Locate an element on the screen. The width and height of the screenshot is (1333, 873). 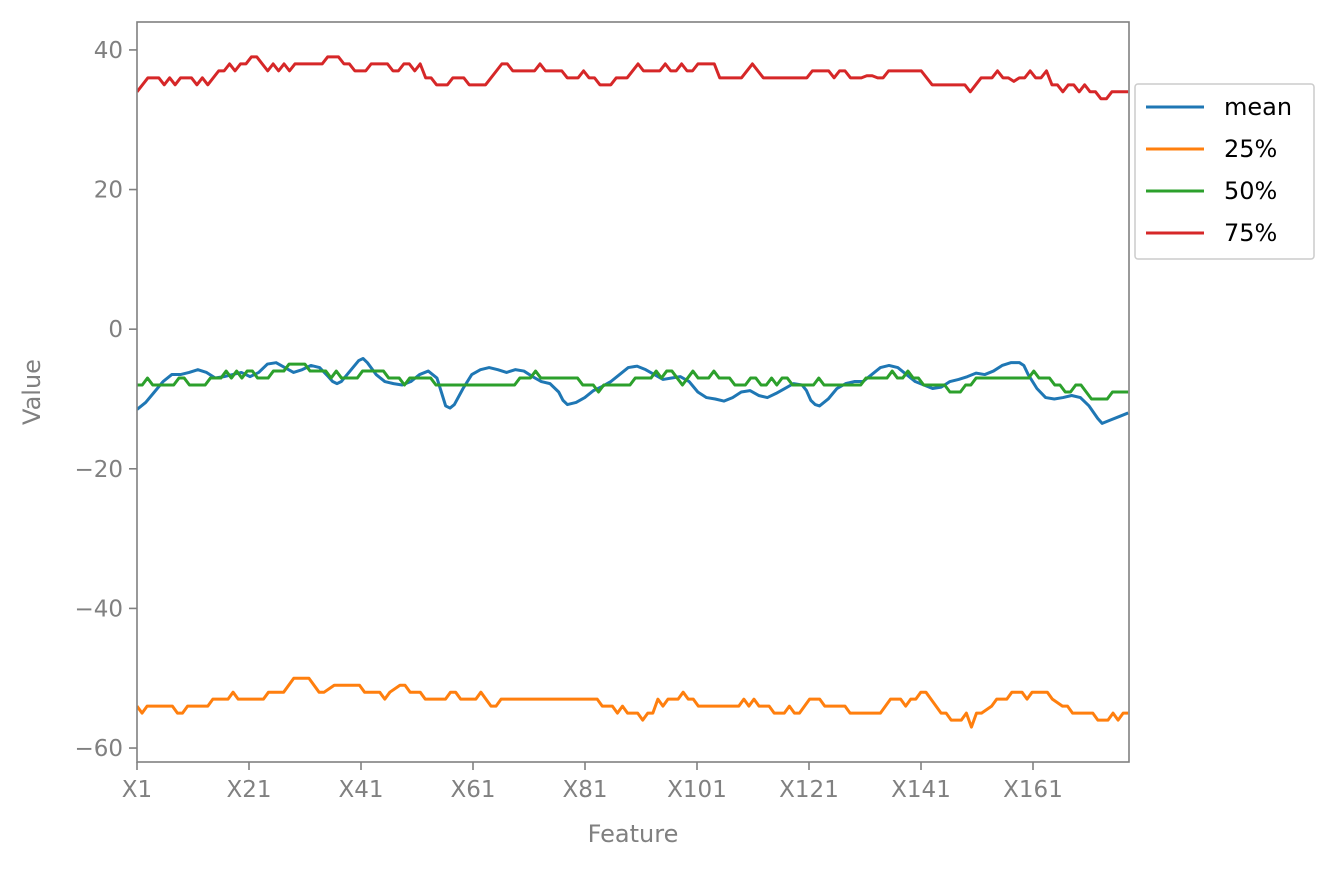
x-tick-label: X81 is located at coordinates (584, 790).